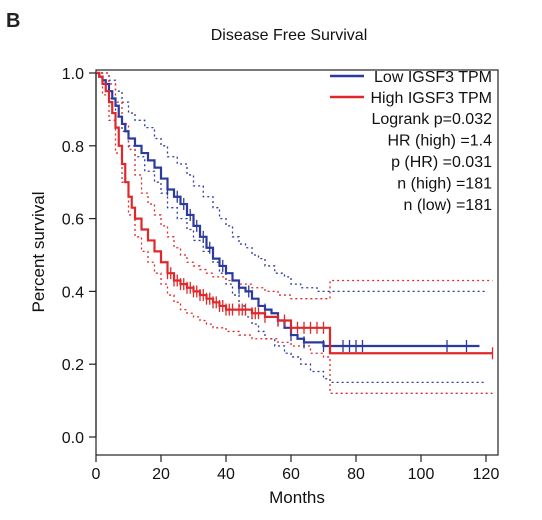  I want to click on legend-stat: p (HR) =0.031, so click(441, 162).